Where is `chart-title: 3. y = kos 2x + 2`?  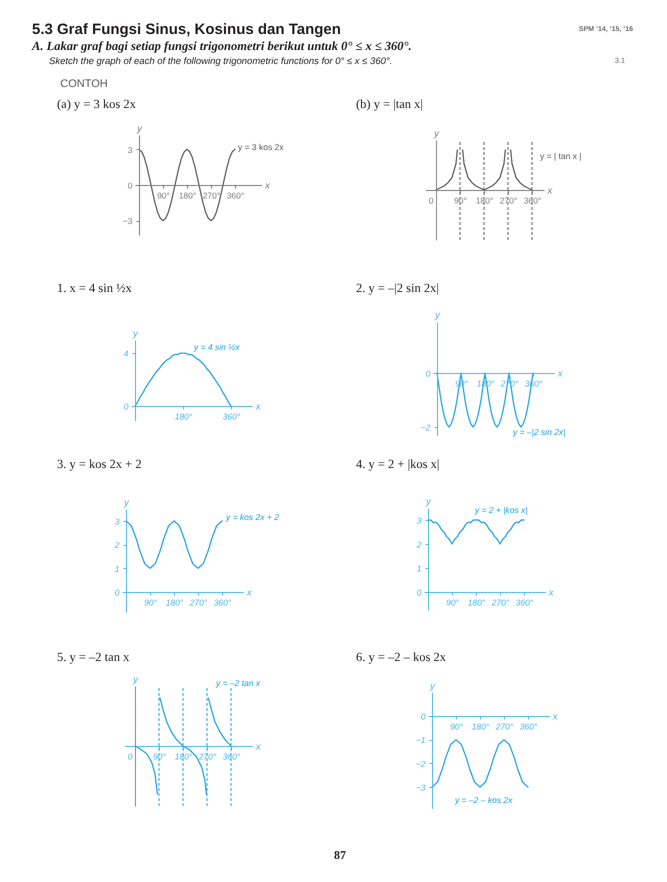
chart-title: 3. y = kos 2x + 2 is located at coordinates (99, 464).